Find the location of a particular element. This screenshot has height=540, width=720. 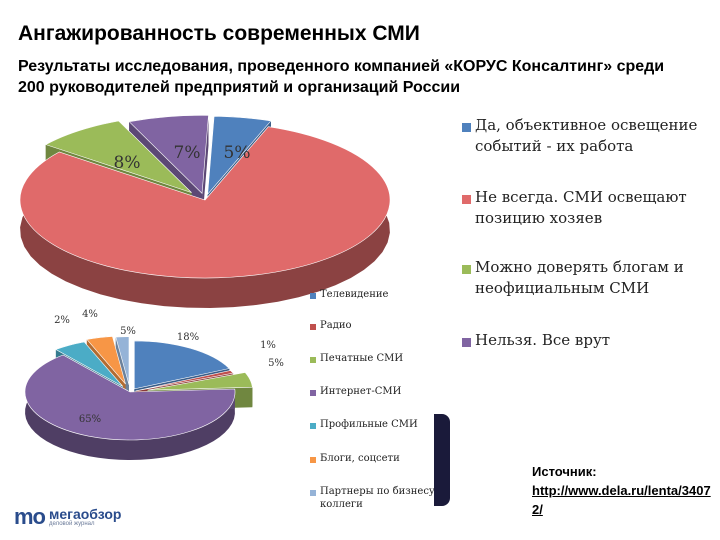

pie-wall-партнеры-по-бизнесу-коллеги is located at coordinates (122, 371).